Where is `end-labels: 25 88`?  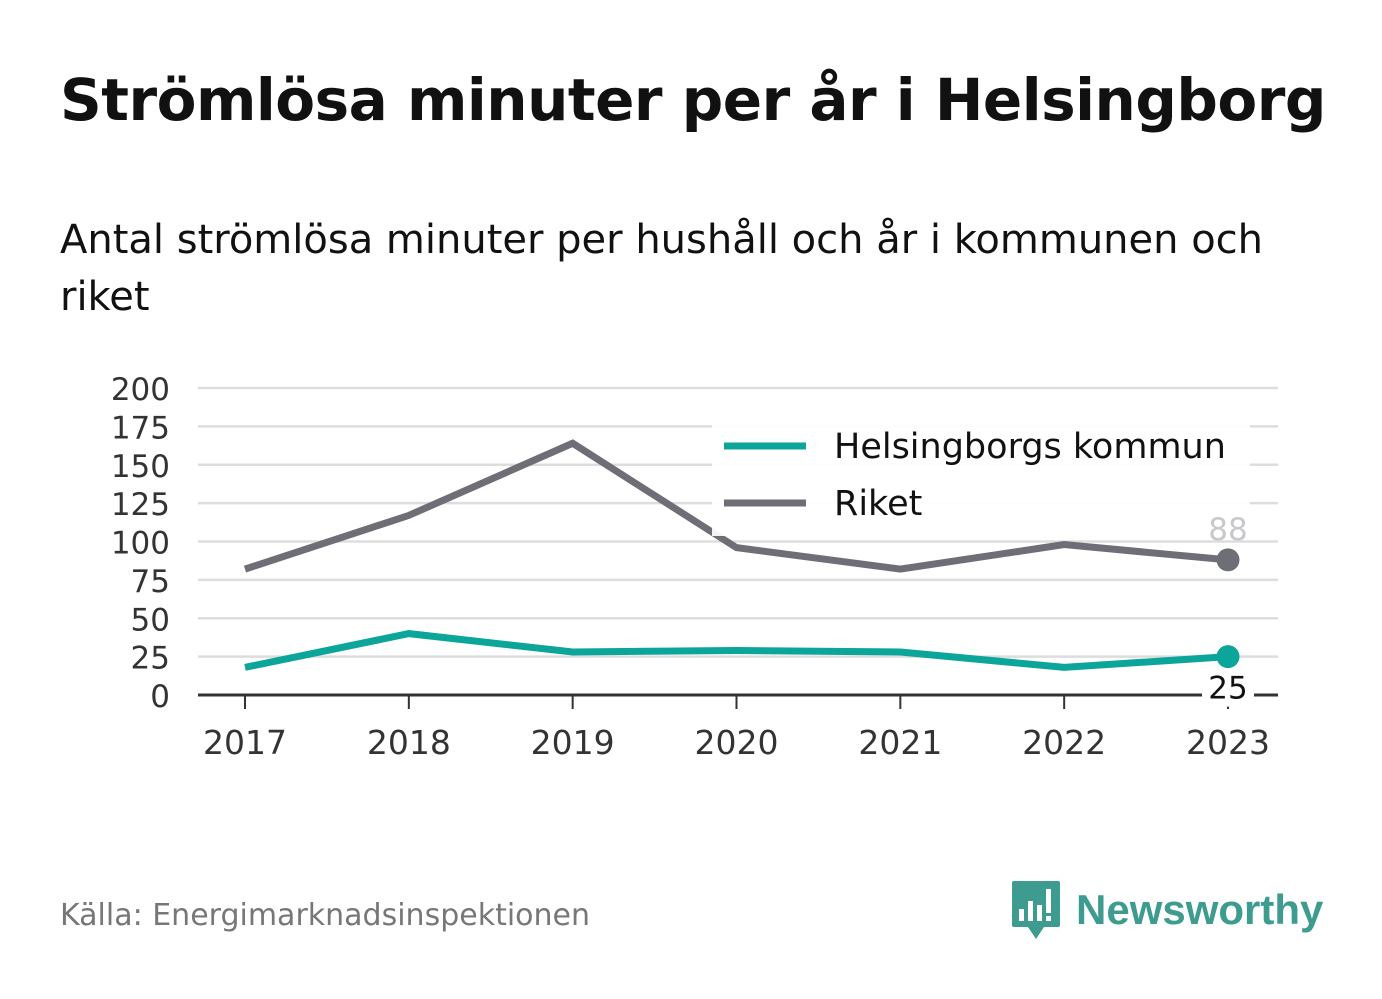
end-labels: 25 88 is located at coordinates (1228, 609).